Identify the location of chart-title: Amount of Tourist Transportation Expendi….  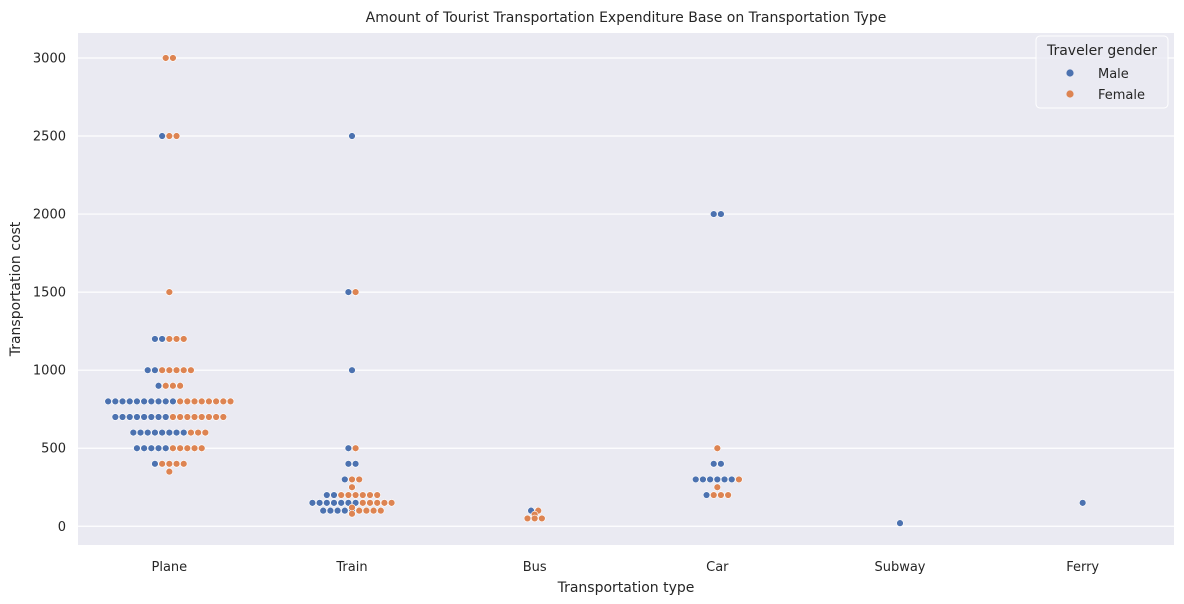
(626, 18).